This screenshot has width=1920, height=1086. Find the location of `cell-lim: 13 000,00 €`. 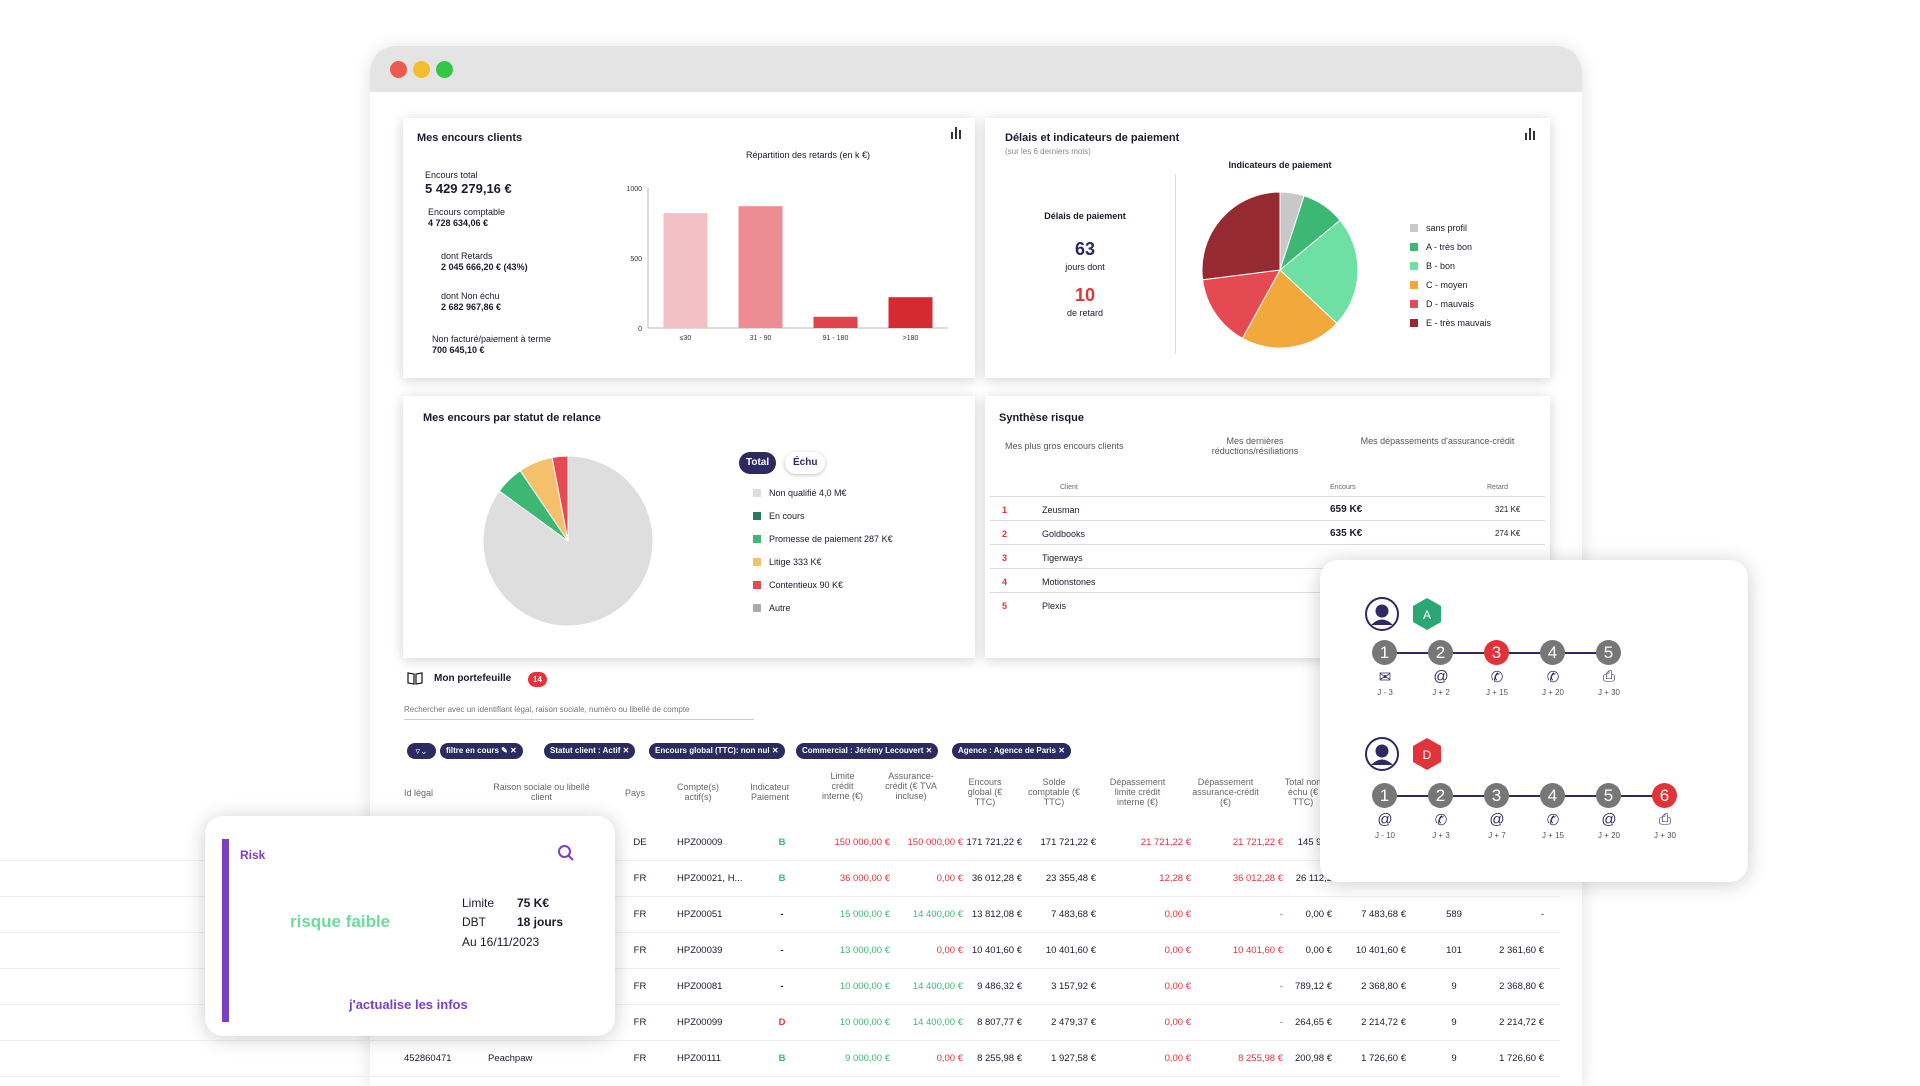

cell-lim: 13 000,00 € is located at coordinates (864, 950).